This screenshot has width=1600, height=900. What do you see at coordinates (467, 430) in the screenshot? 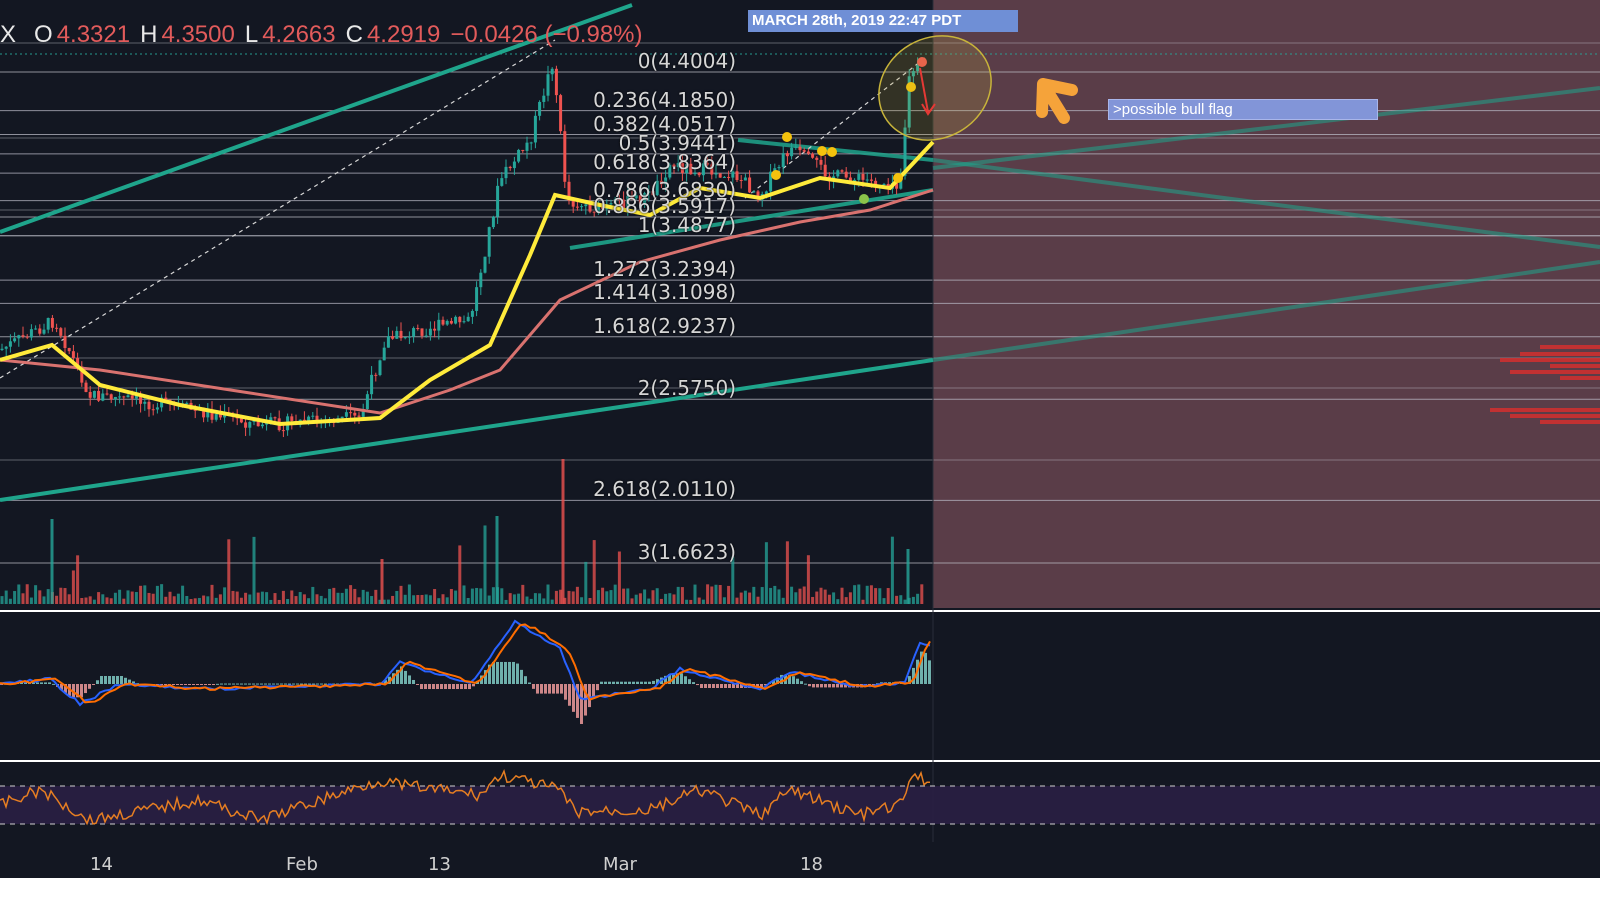
I see `lower-channel-line` at bounding box center [467, 430].